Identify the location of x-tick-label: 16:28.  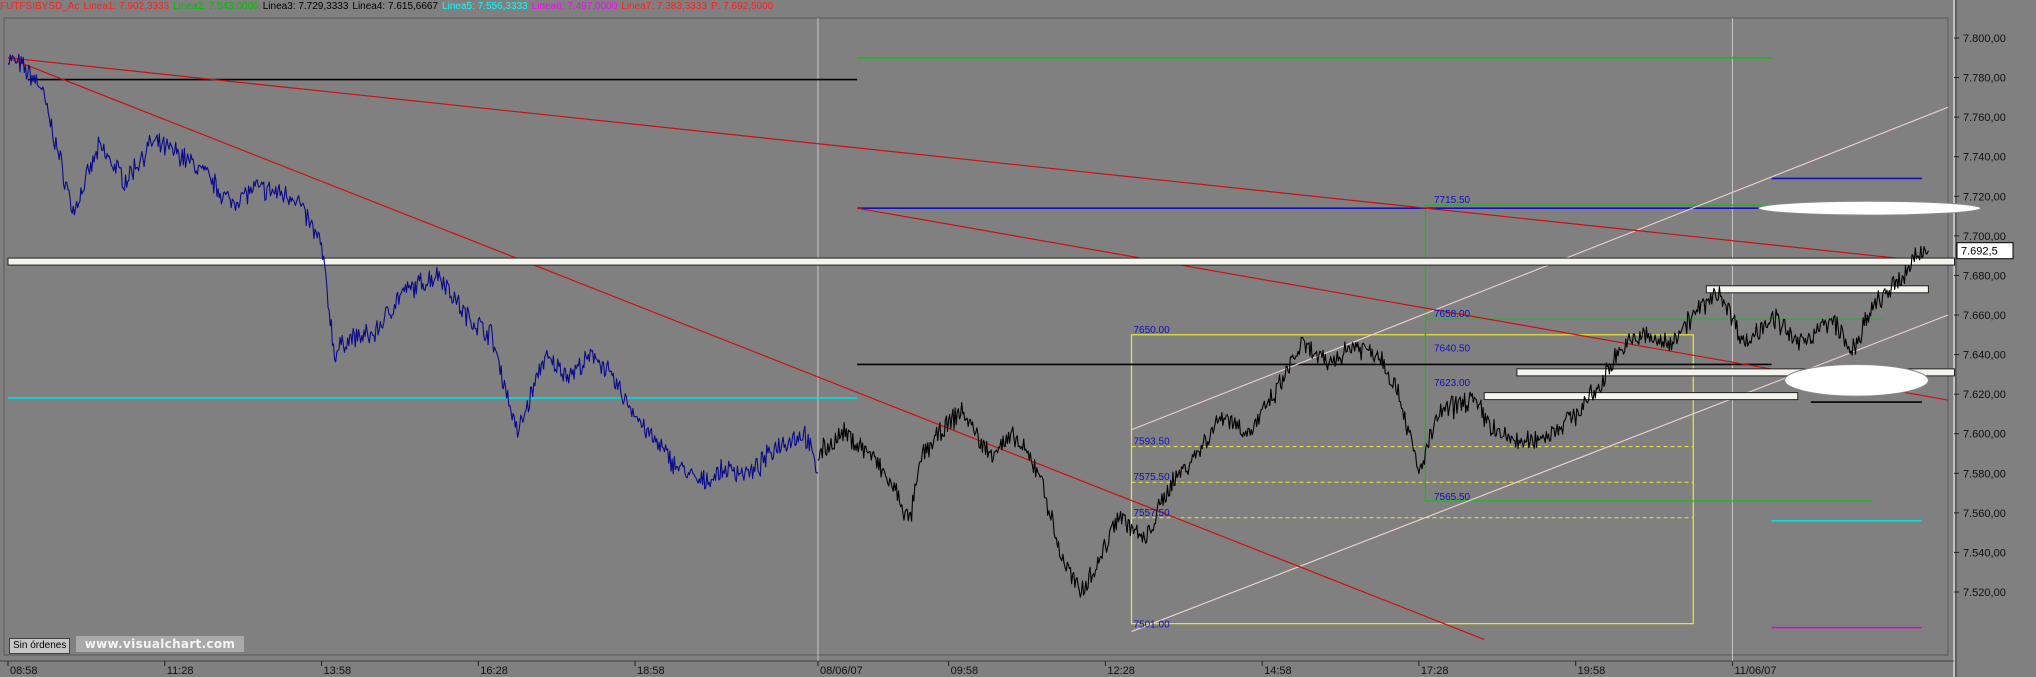
(494, 671).